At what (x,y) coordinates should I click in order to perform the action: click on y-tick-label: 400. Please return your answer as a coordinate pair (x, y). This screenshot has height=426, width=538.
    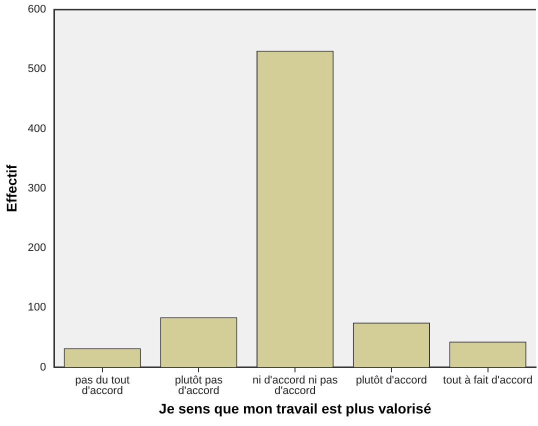
    Looking at the image, I should click on (37, 128).